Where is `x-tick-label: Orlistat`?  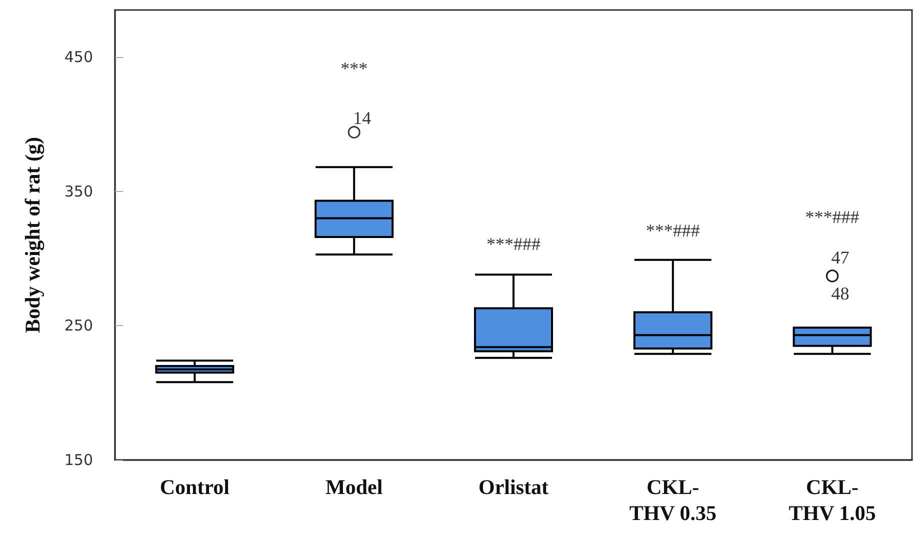 x-tick-label: Orlistat is located at coordinates (513, 487).